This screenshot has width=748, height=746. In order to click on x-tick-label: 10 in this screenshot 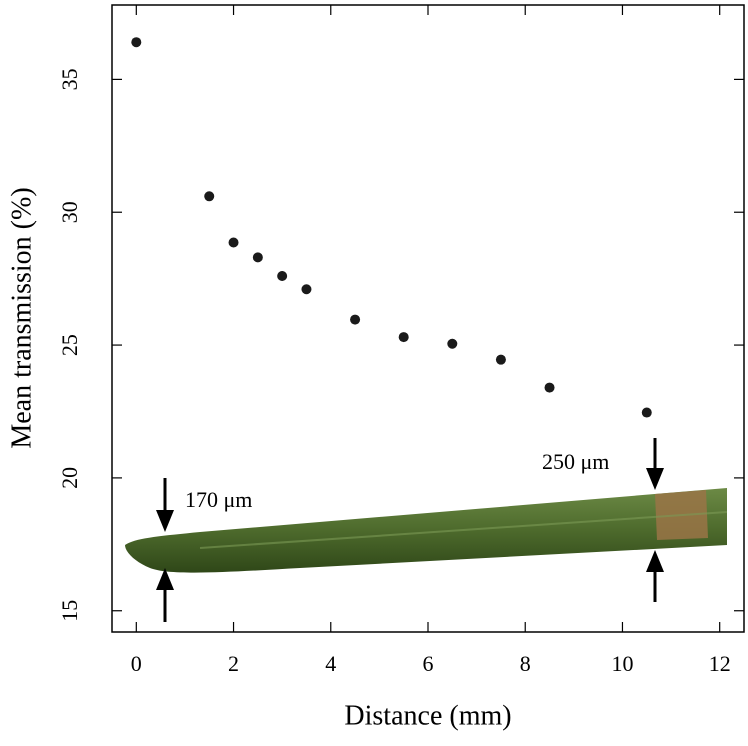, I will do `click(622, 663)`.